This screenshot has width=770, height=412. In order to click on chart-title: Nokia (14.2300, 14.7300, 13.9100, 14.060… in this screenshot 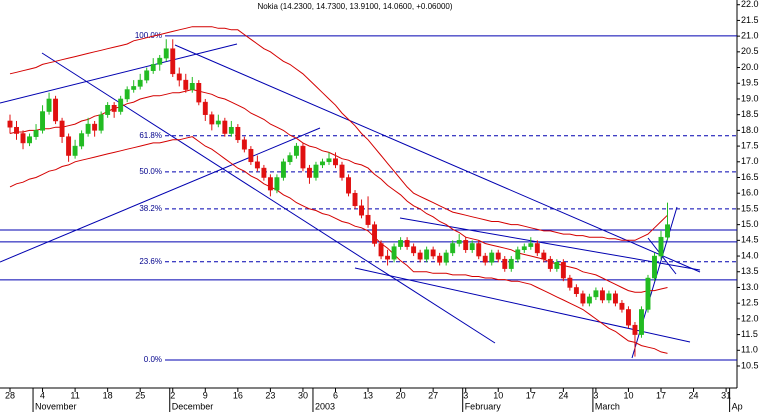, I will do `click(354, 6)`.